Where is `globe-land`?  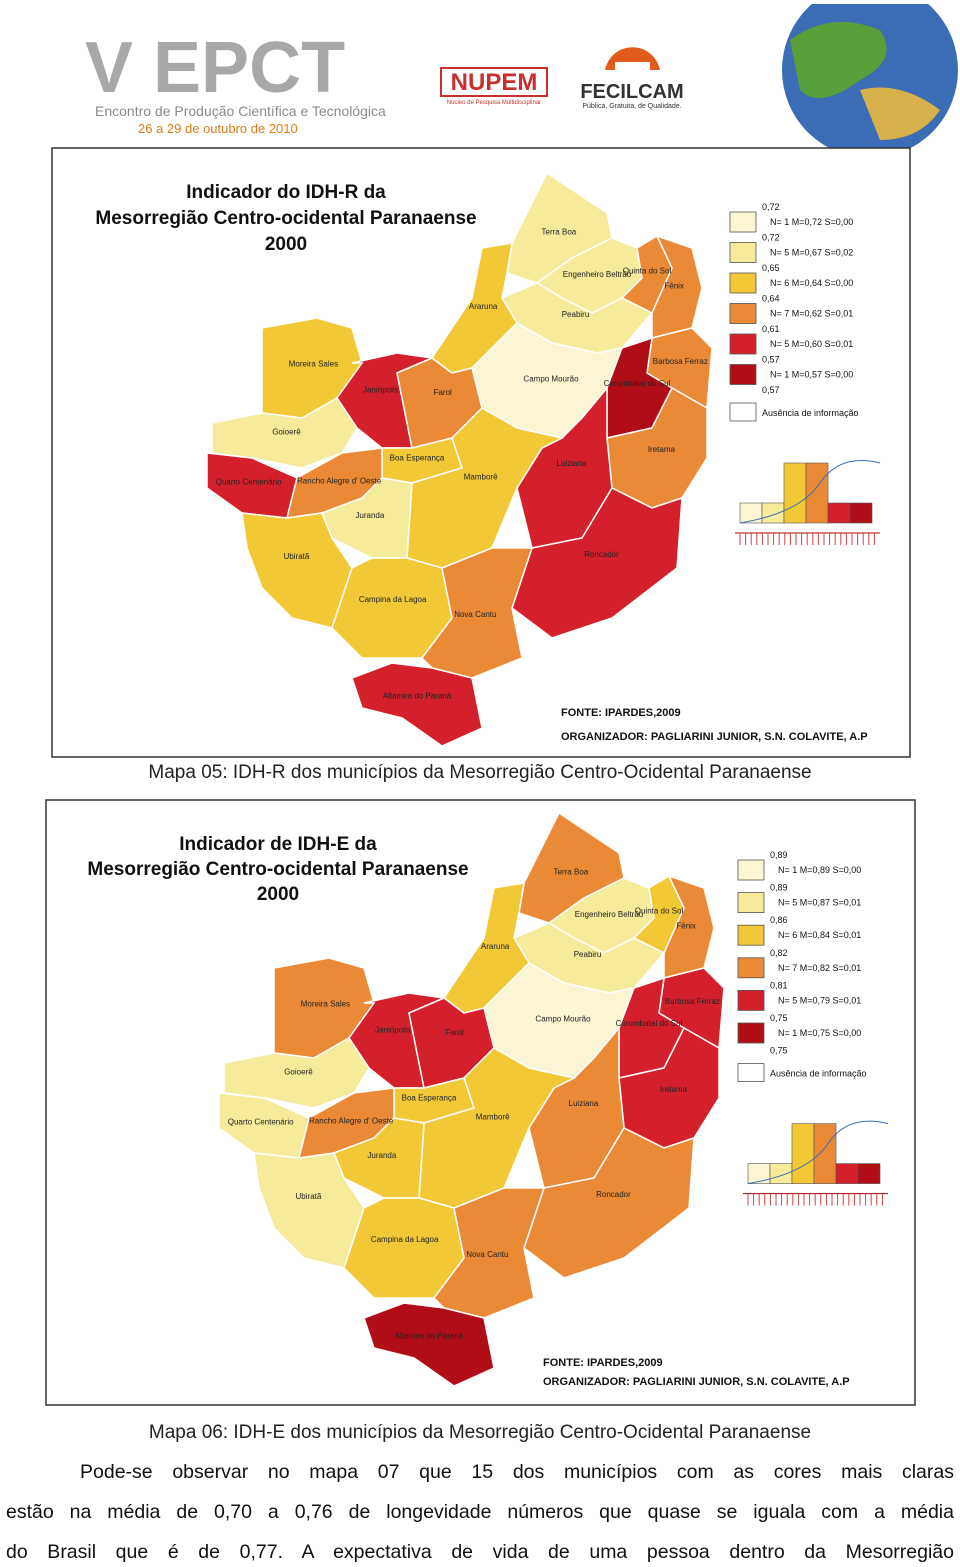
globe-land is located at coordinates (838, 60).